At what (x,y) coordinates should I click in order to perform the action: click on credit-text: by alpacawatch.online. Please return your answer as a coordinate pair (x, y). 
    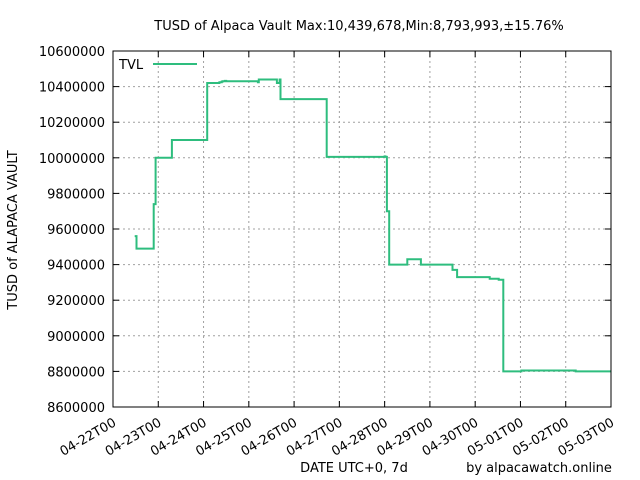
    Looking at the image, I should click on (539, 468).